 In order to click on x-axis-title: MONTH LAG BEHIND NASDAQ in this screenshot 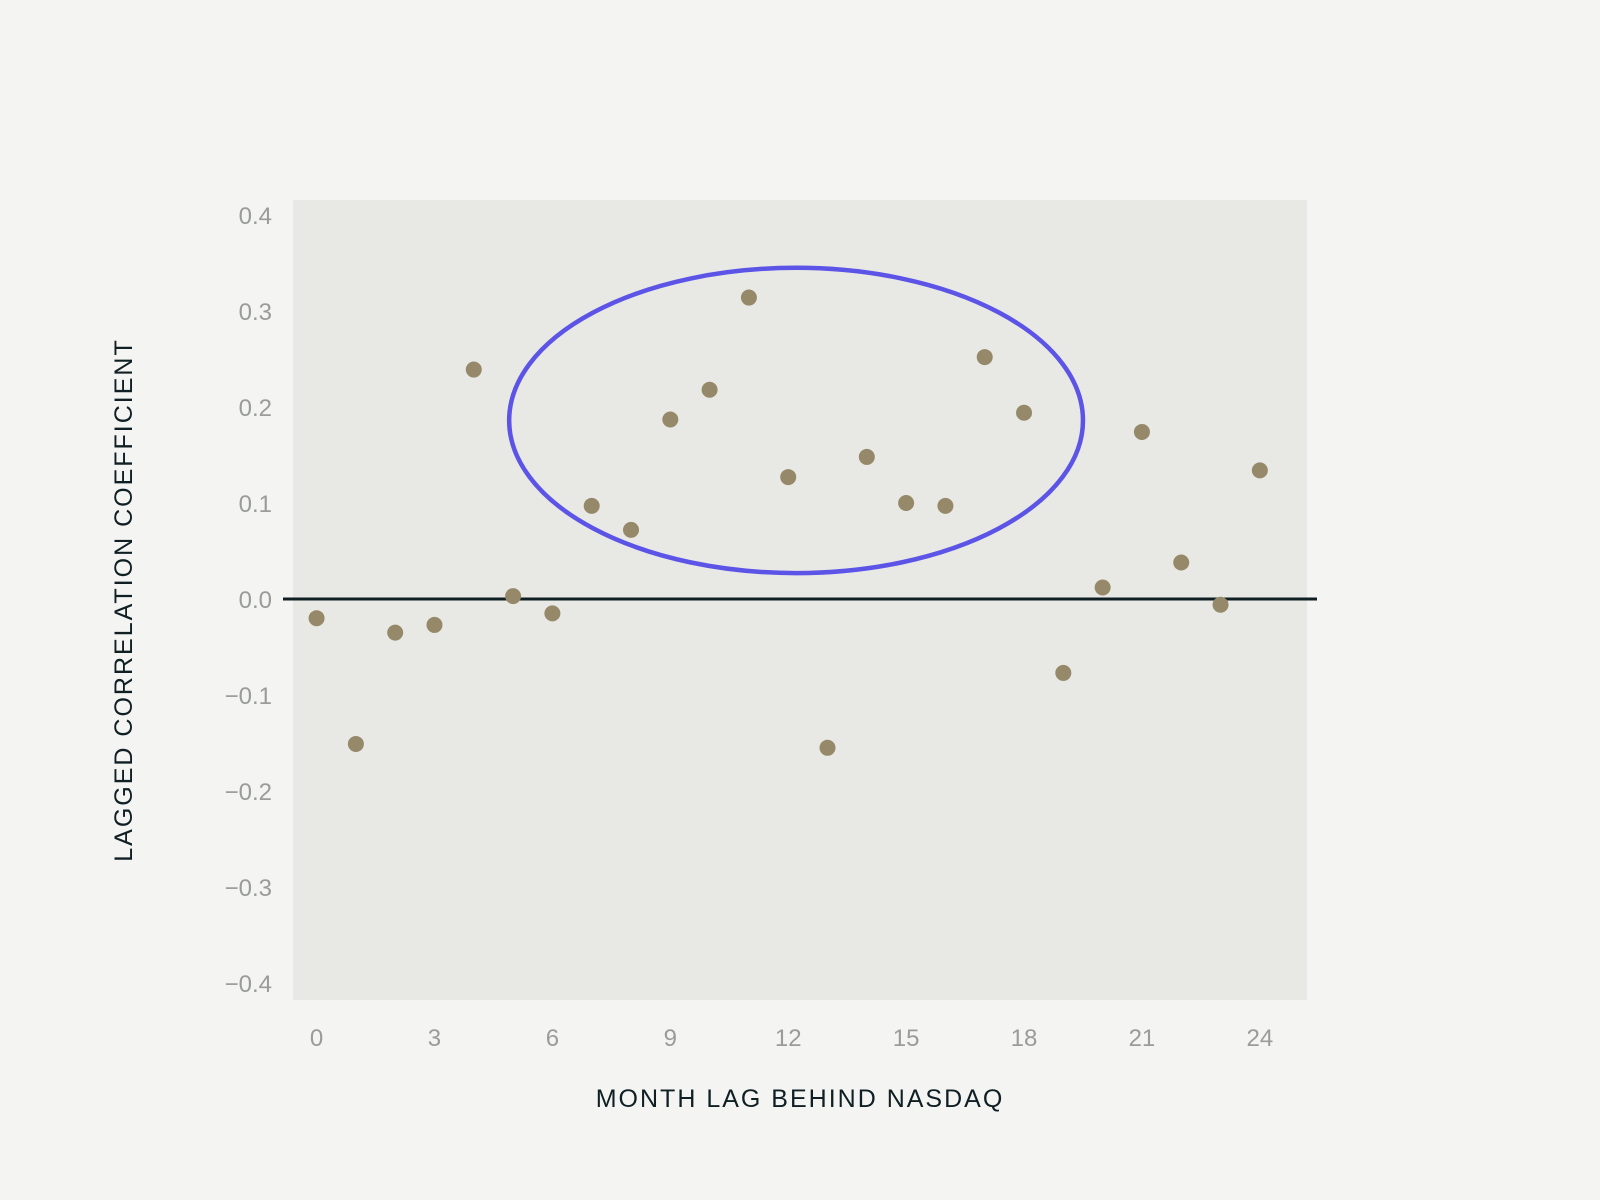, I will do `click(800, 1099)`.